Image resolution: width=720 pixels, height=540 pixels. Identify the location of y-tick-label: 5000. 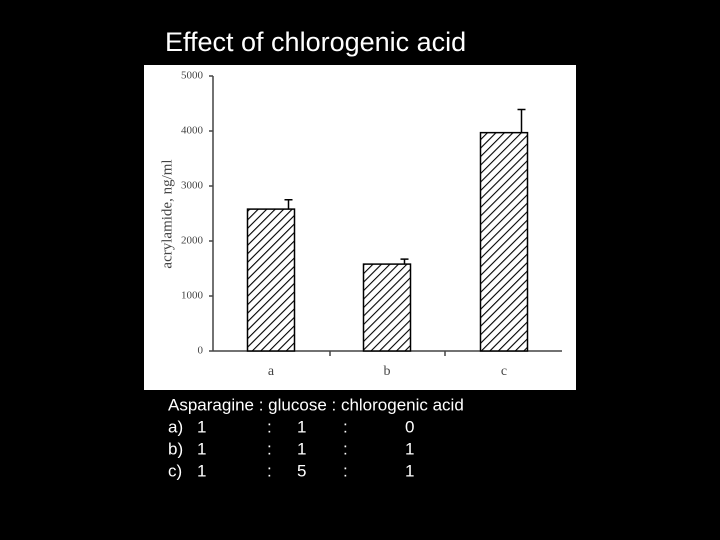
(192, 76).